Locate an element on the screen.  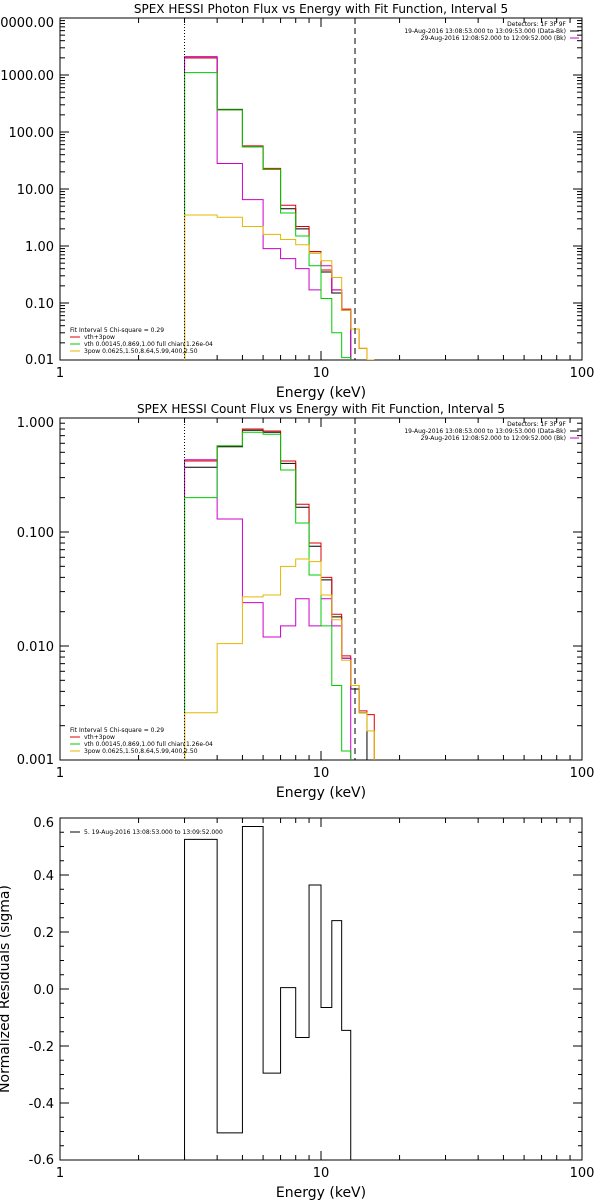
y-tick-label: 0.01 is located at coordinates (39, 360).